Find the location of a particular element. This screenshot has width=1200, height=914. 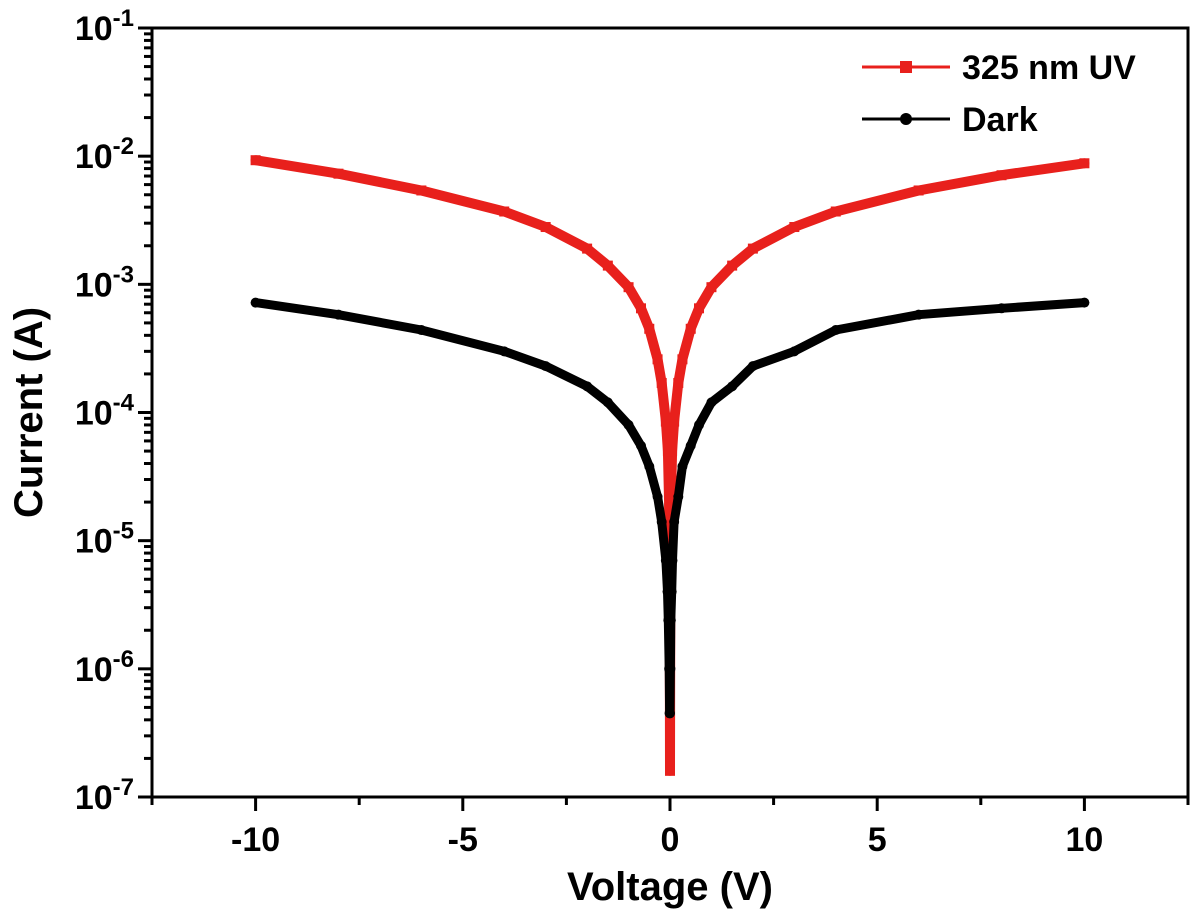

y-tick-label: 10⁻⁷ is located at coordinates (104, 795).